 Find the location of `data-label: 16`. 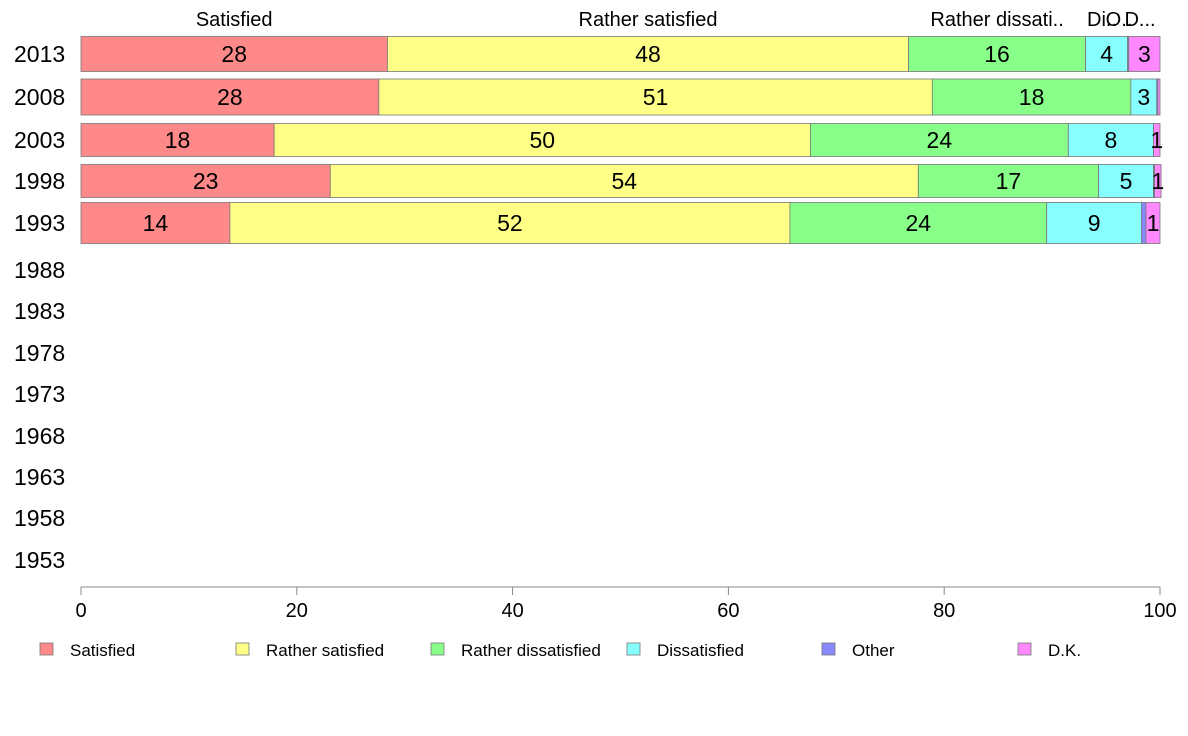

data-label: 16 is located at coordinates (997, 54).